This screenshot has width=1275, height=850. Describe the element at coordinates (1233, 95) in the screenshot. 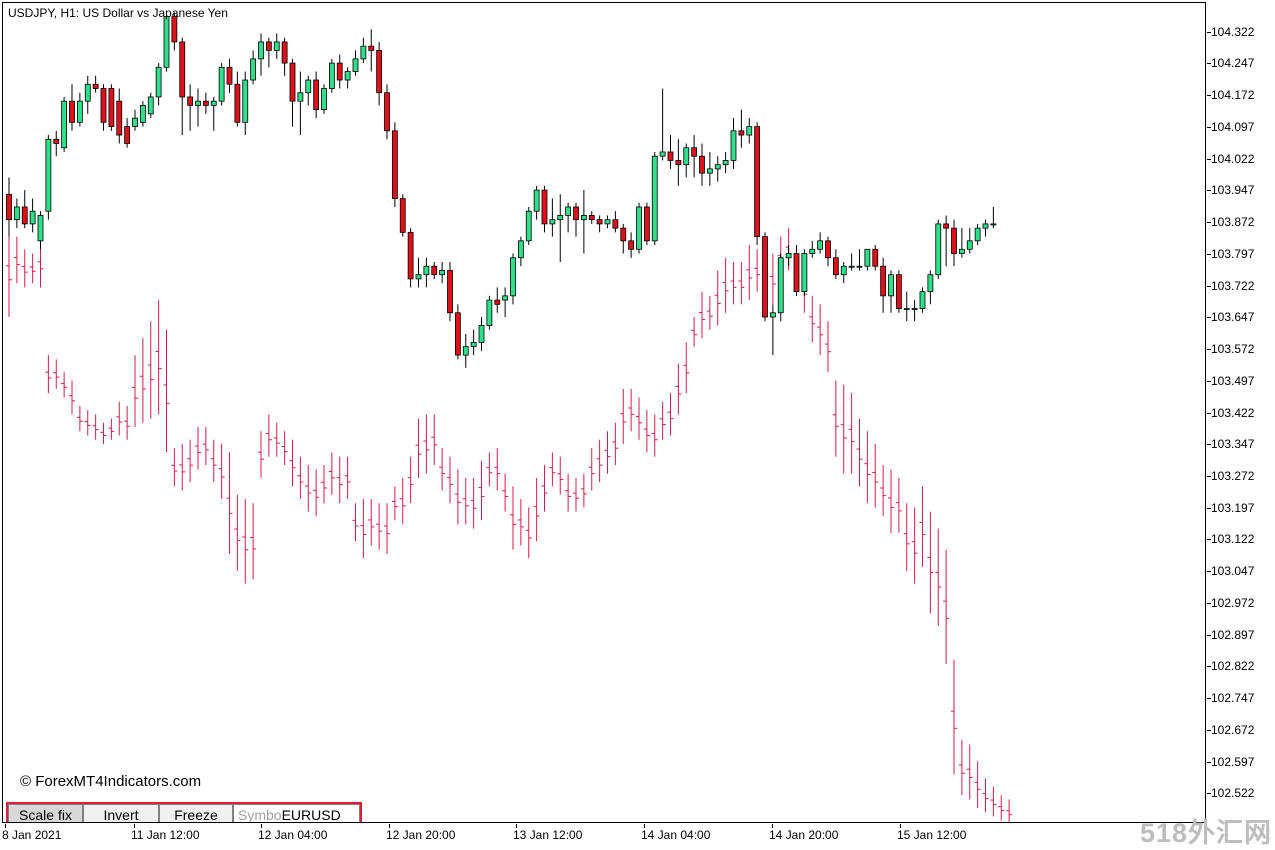

I see `price-label: 104.172` at that location.